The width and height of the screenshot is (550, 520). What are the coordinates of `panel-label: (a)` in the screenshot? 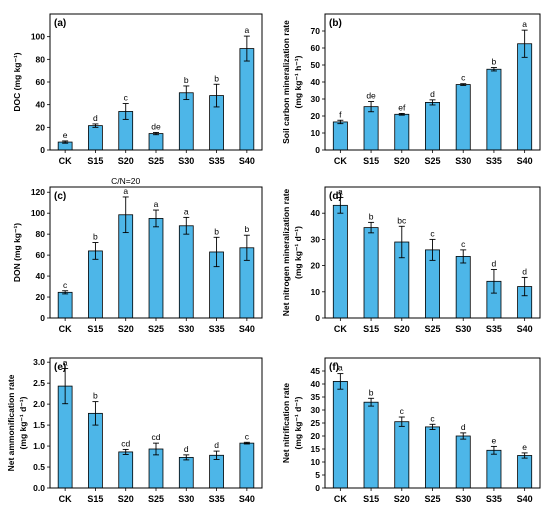 It's located at (60, 23).